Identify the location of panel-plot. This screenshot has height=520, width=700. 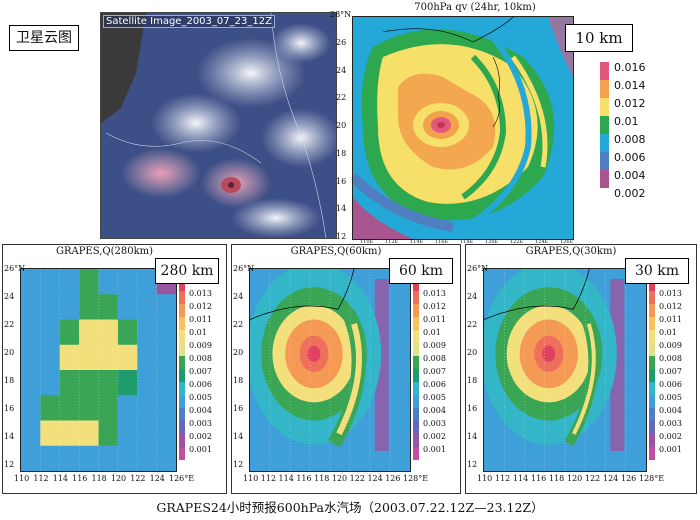
(330, 370).